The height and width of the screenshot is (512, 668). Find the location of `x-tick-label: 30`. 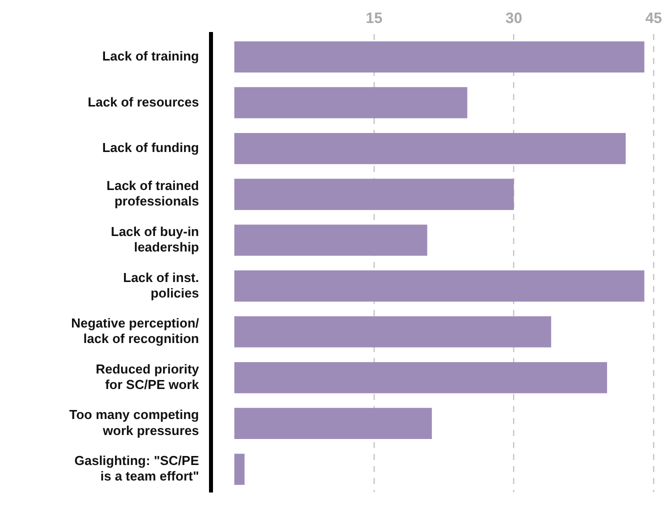

x-tick-label: 30 is located at coordinates (514, 19).